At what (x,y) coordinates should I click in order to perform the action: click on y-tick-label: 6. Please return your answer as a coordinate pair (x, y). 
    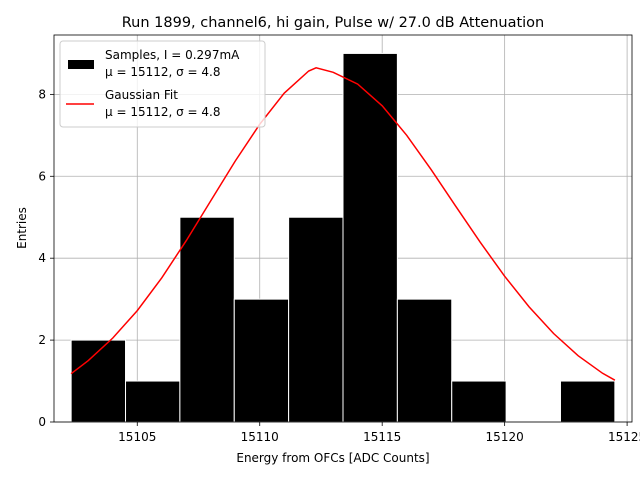
    Looking at the image, I should click on (42, 176).